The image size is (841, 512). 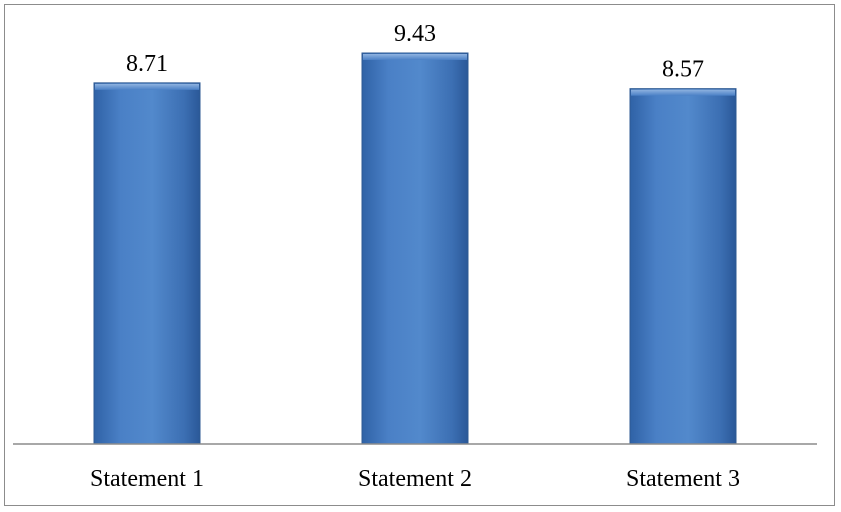 I want to click on x-tick-labels-layer: Statement 1 Statement 2 Statement 3, so click(x=415, y=479).